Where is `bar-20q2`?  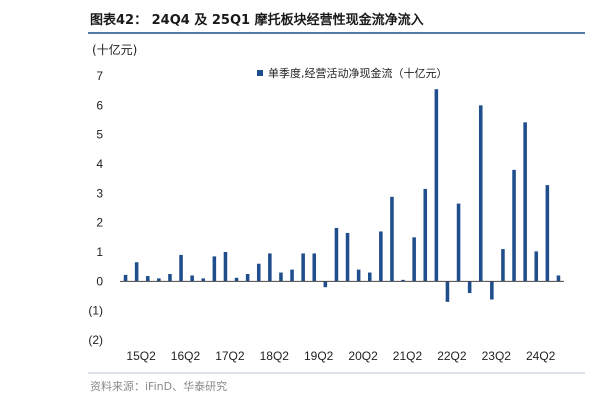 bar-20q2 is located at coordinates (347, 257).